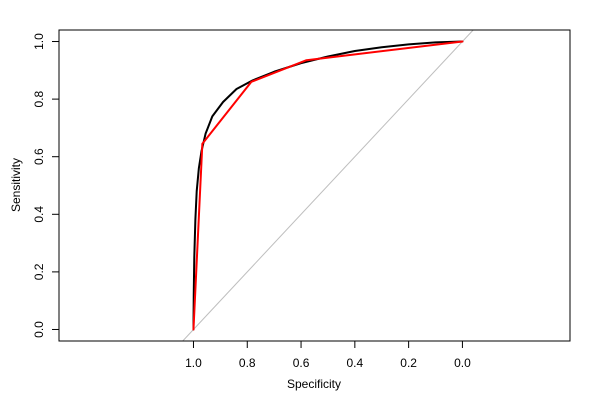 Image resolution: width=600 pixels, height=400 pixels. Describe the element at coordinates (328, 355) in the screenshot. I see `x-axis: 1.0 0.8 0.6 0.4 0.2 0.0` at that location.